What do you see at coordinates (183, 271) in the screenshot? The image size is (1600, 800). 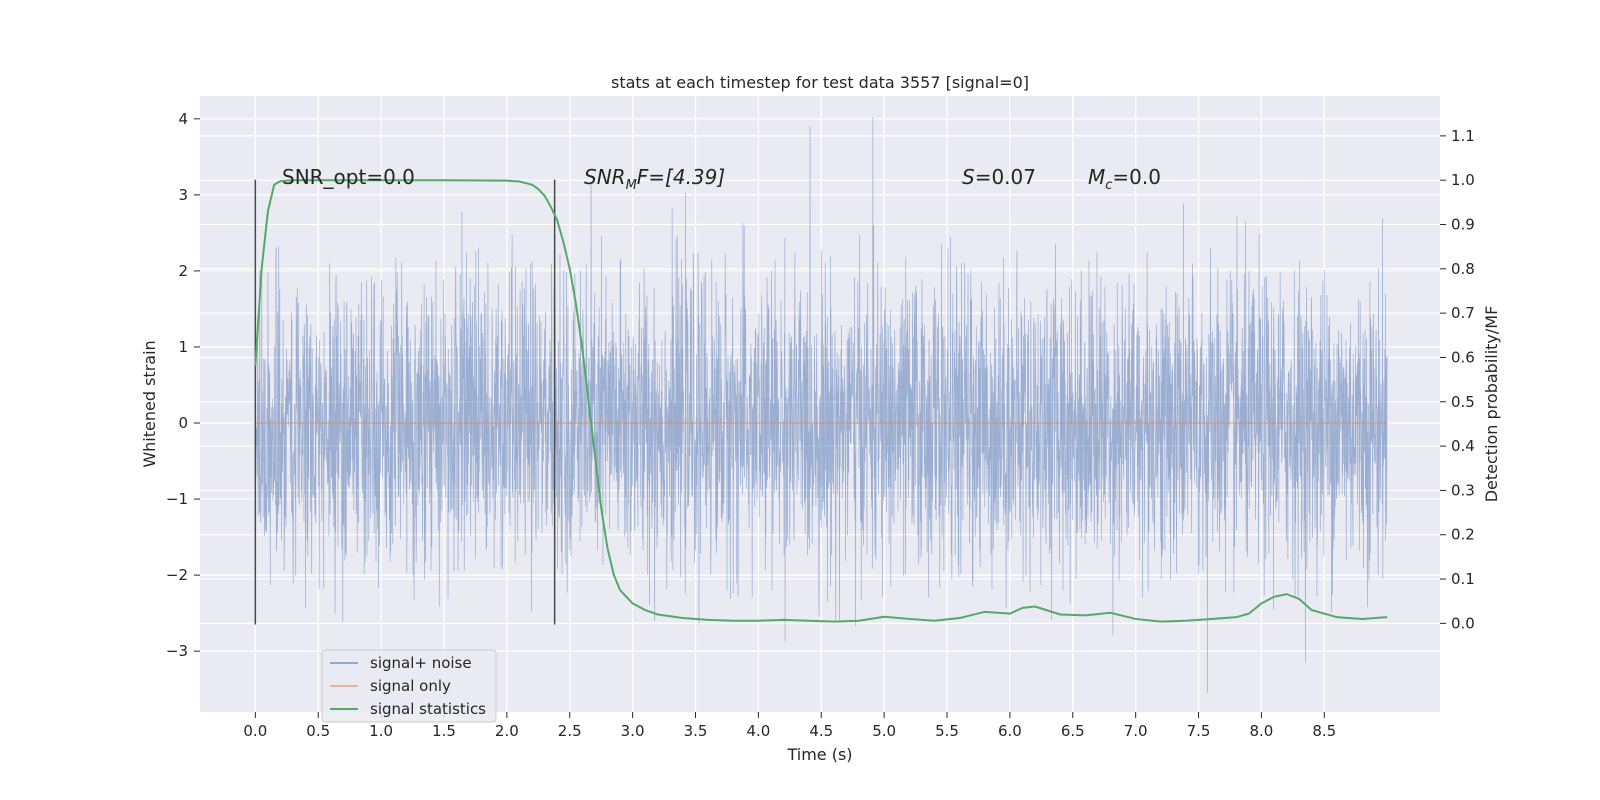 I see `y-tick-label-5: 2` at bounding box center [183, 271].